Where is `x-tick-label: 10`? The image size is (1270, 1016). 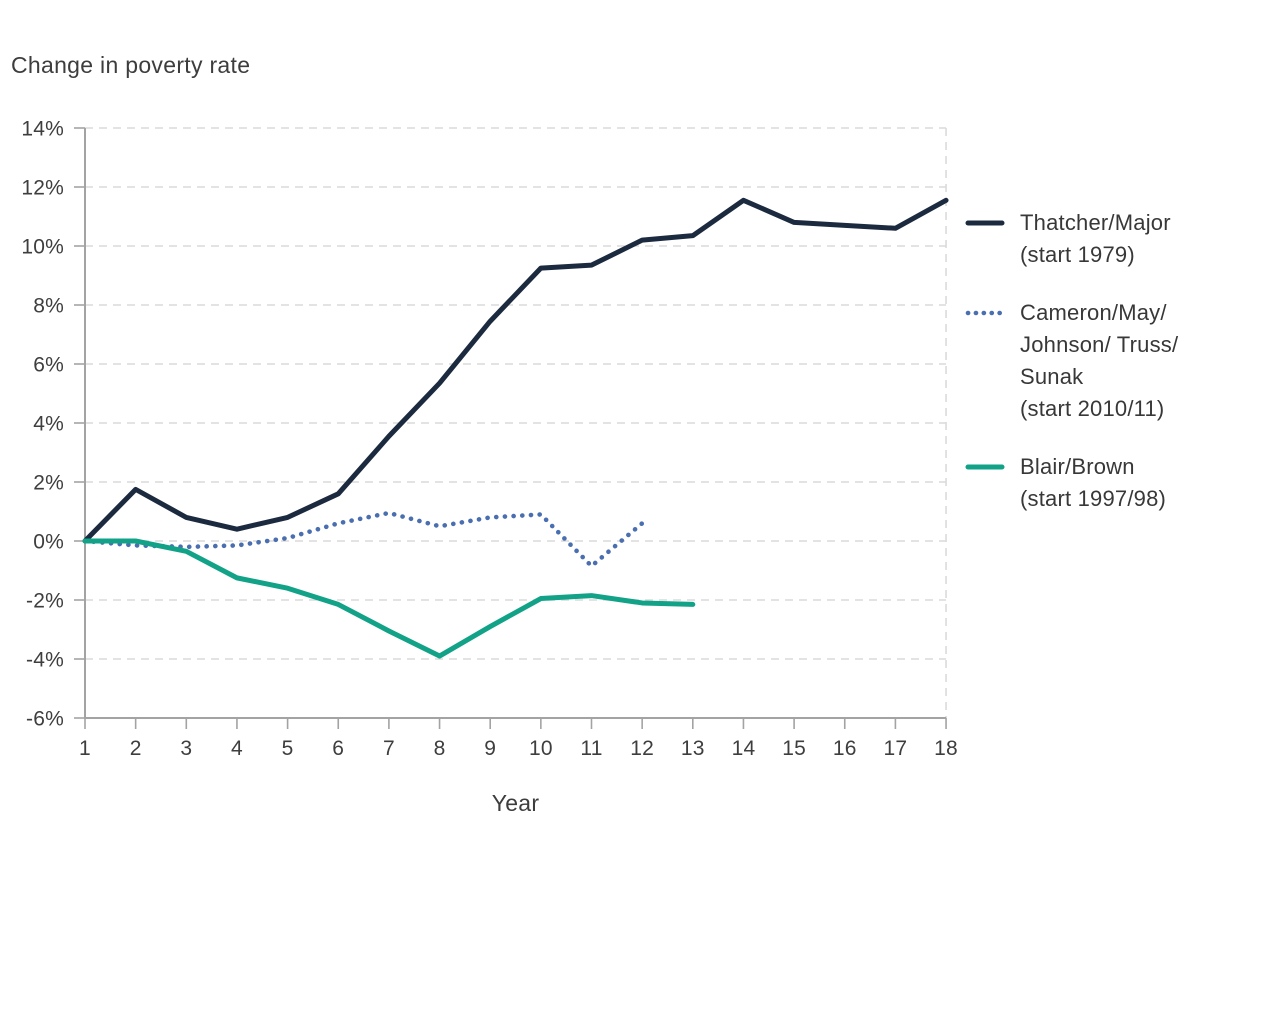 x-tick-label: 10 is located at coordinates (541, 748).